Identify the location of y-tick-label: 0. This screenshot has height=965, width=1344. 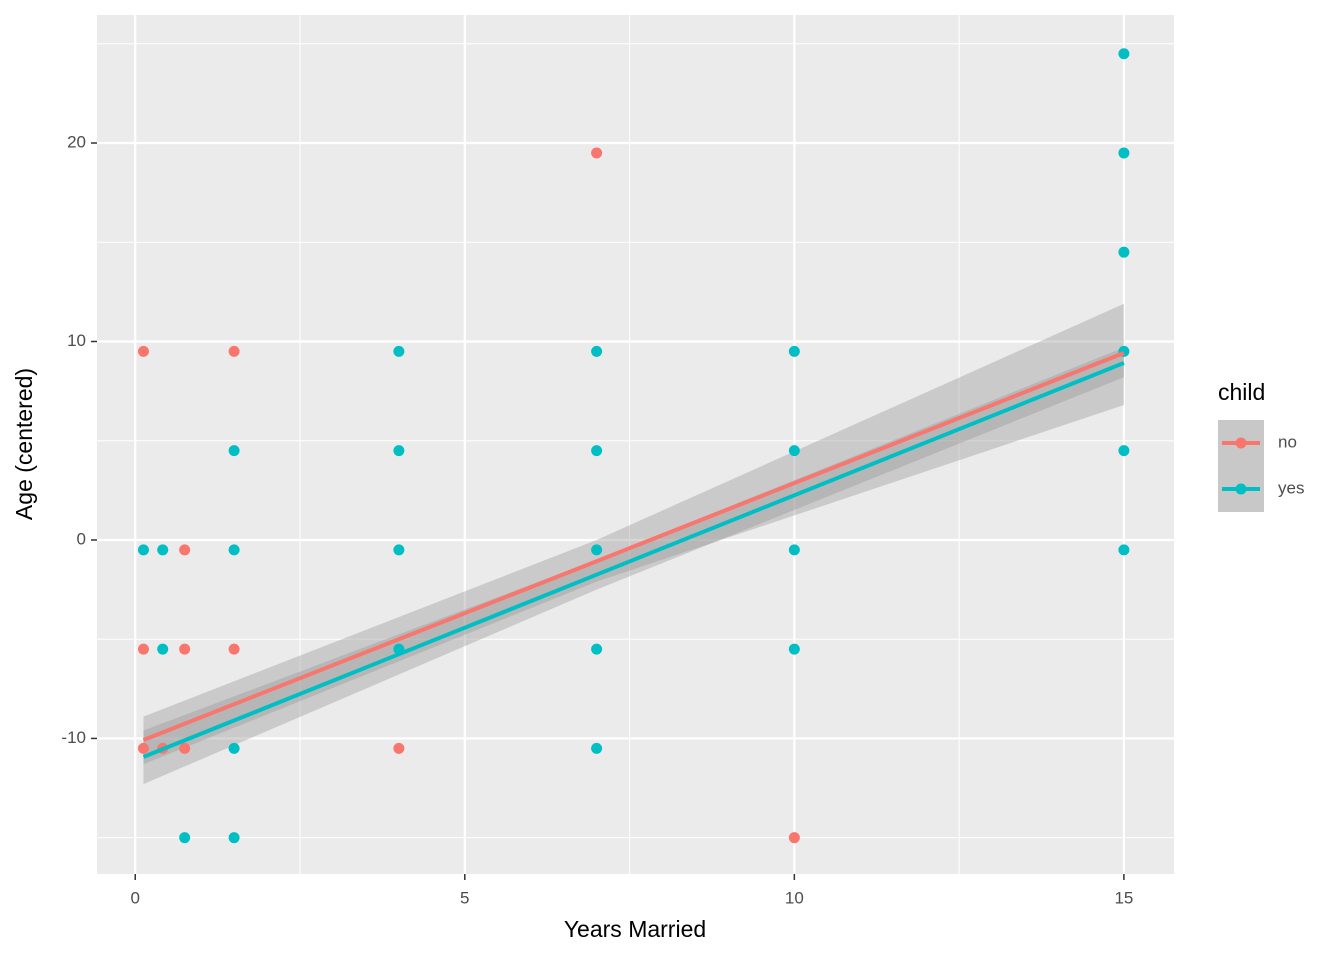
(81, 538).